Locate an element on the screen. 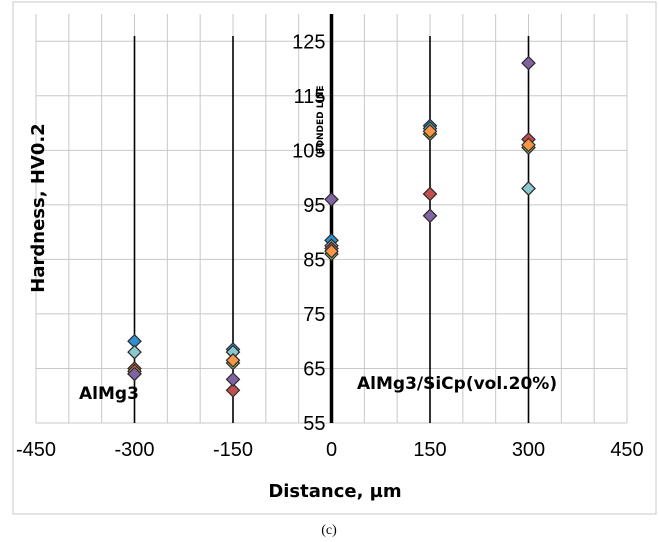 The image size is (659, 542). figure-caption: (c) is located at coordinates (329, 530).